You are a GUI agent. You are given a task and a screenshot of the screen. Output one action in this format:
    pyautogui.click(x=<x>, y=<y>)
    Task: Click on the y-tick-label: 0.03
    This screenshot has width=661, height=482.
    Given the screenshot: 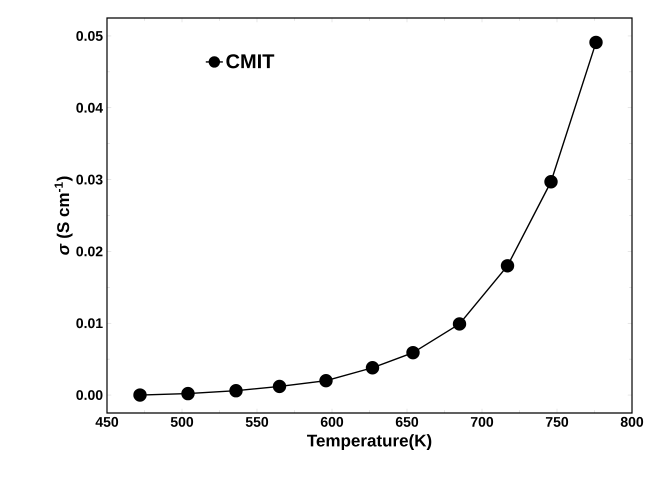 What is the action you would take?
    pyautogui.click(x=89, y=179)
    